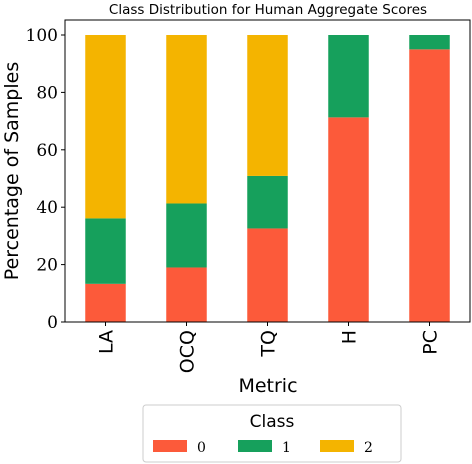 The image size is (472, 464). Describe the element at coordinates (42, 36) in the screenshot. I see `y-tick-label: 100` at that location.